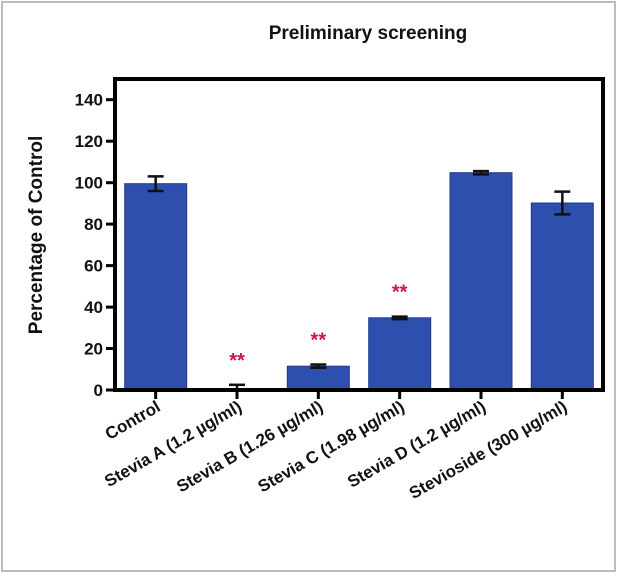 The image size is (619, 579). Describe the element at coordinates (368, 33) in the screenshot. I see `chart-title: Preliminary screening` at that location.